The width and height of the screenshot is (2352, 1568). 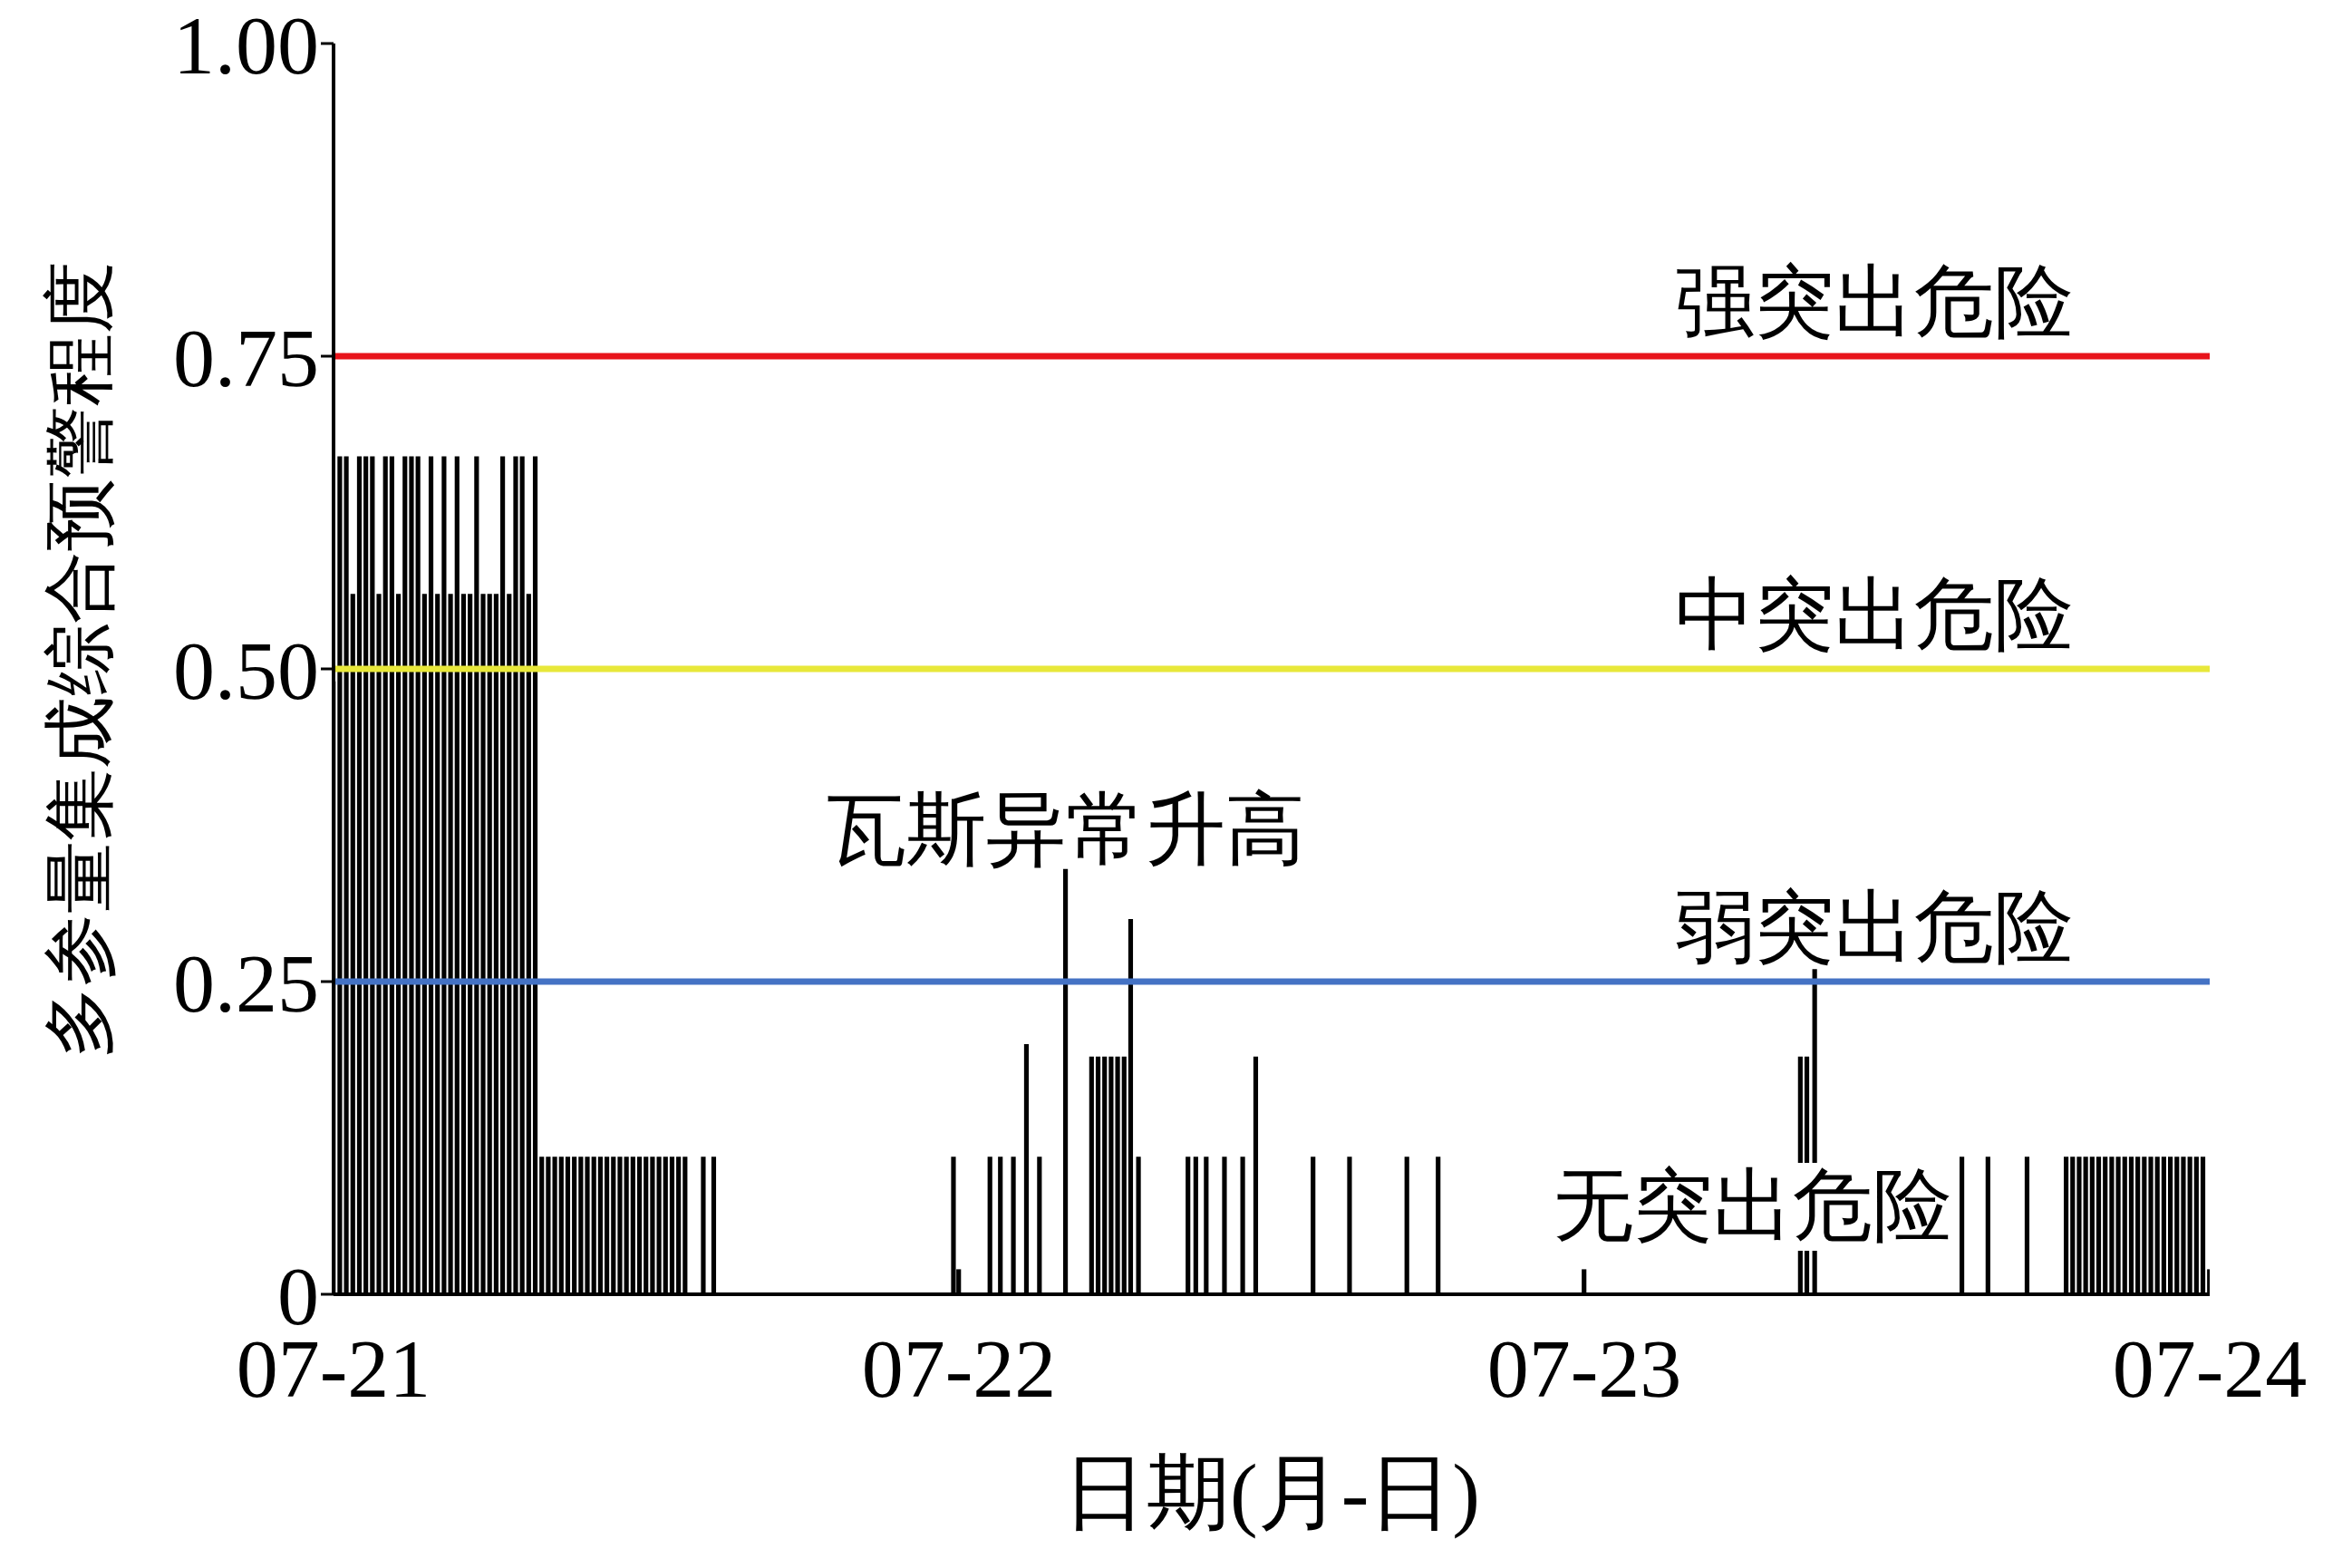 What do you see at coordinates (959, 1369) in the screenshot?
I see `x-tick-label: 07-22` at bounding box center [959, 1369].